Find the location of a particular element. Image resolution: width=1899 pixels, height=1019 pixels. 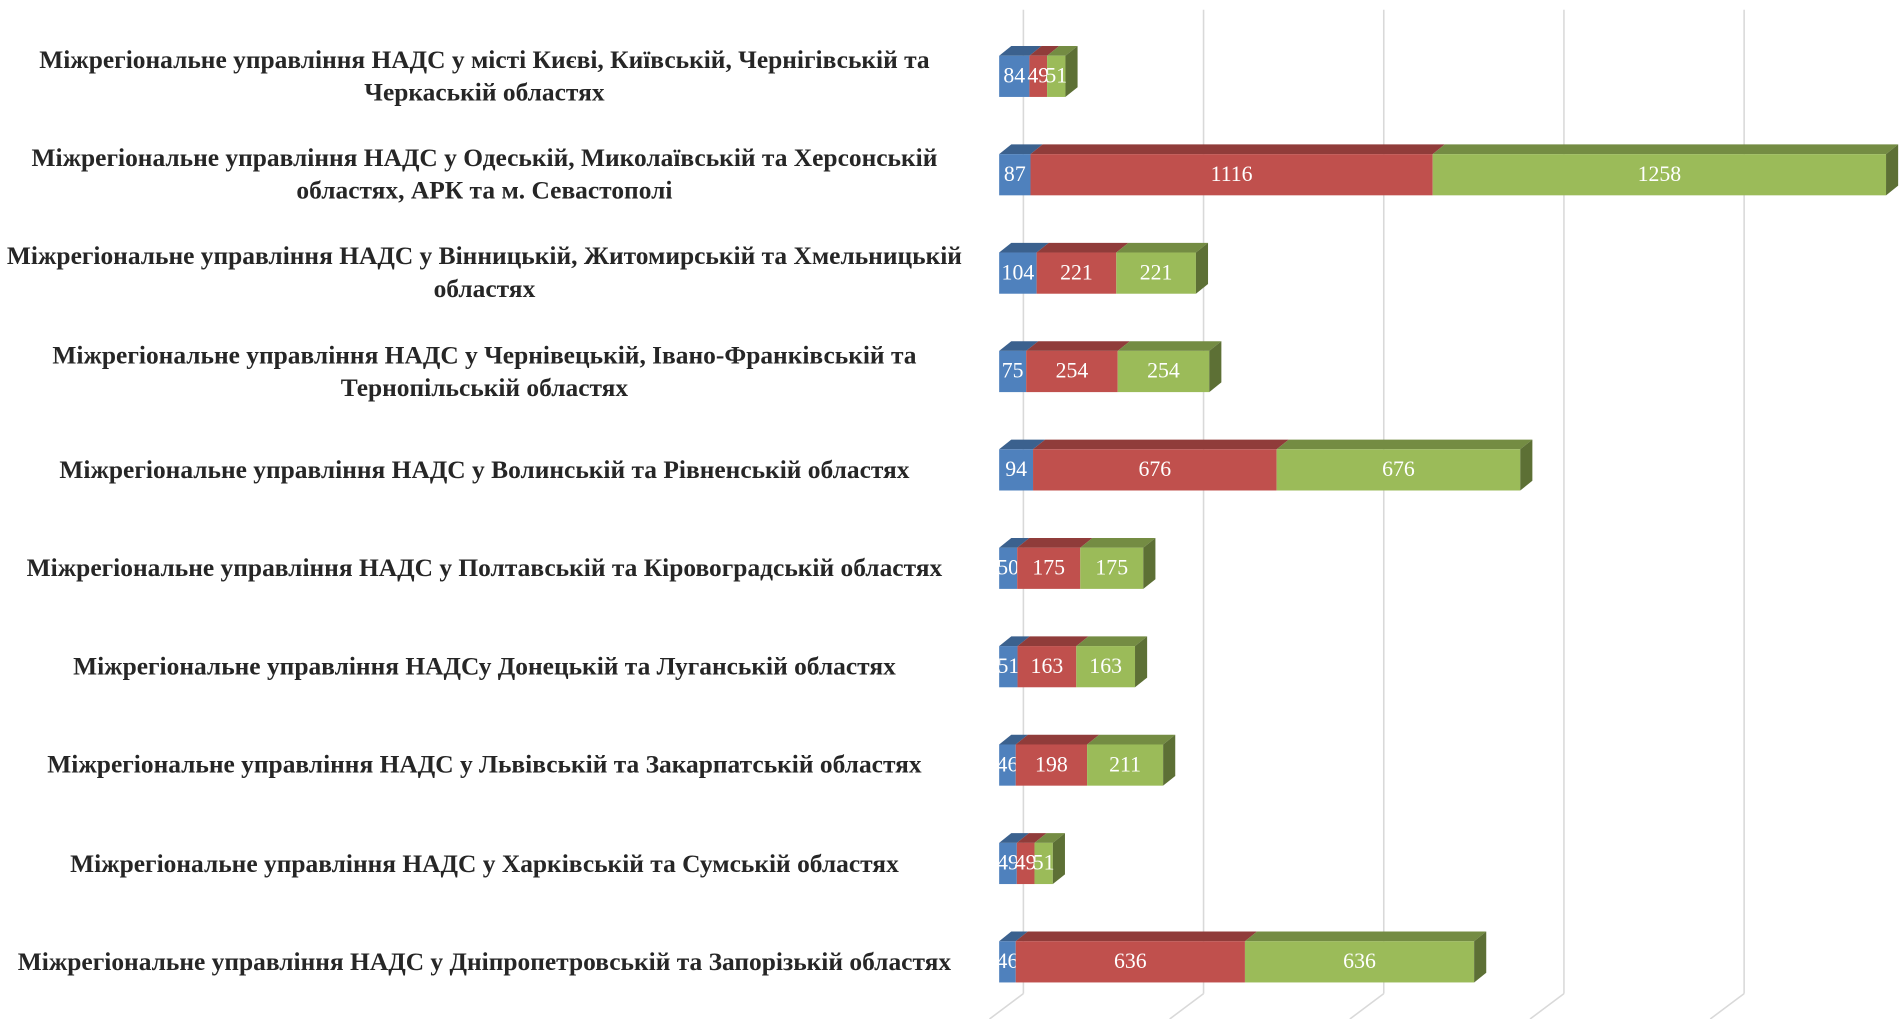

data-label: 87 is located at coordinates (1015, 174).